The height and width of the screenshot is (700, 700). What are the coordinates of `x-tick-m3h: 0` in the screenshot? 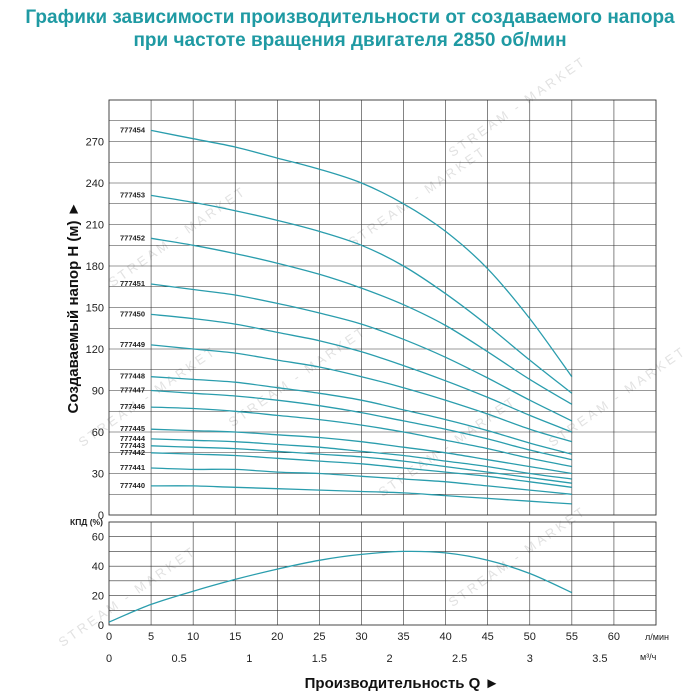 It's located at (109, 659).